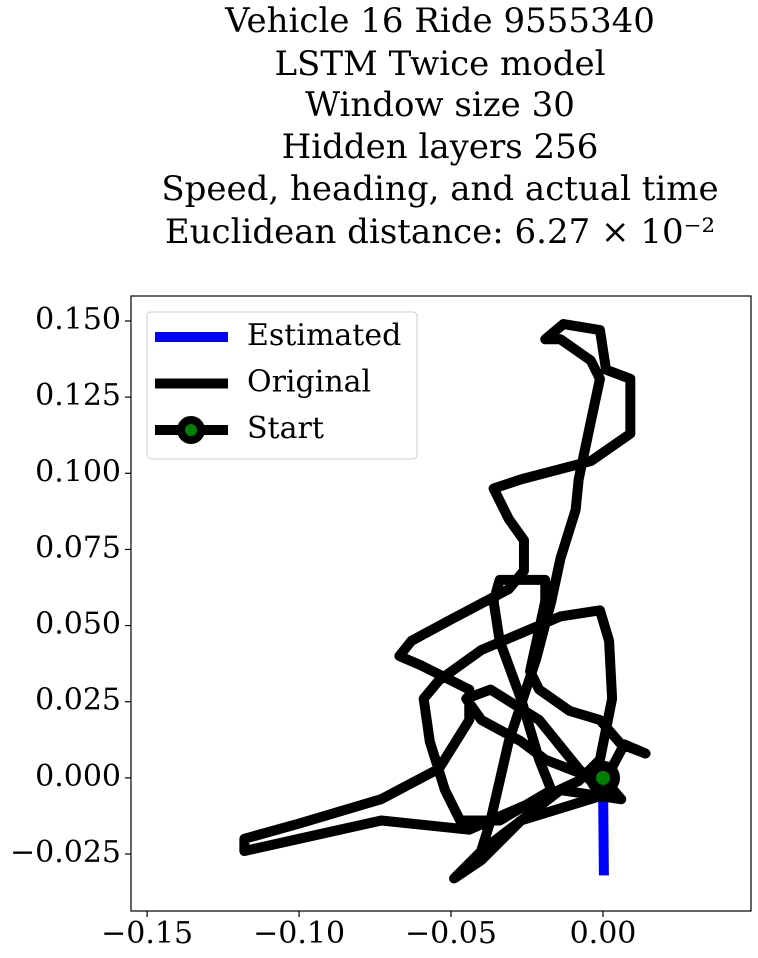  I want to click on y-tick-label: 0.025, so click(78, 700).